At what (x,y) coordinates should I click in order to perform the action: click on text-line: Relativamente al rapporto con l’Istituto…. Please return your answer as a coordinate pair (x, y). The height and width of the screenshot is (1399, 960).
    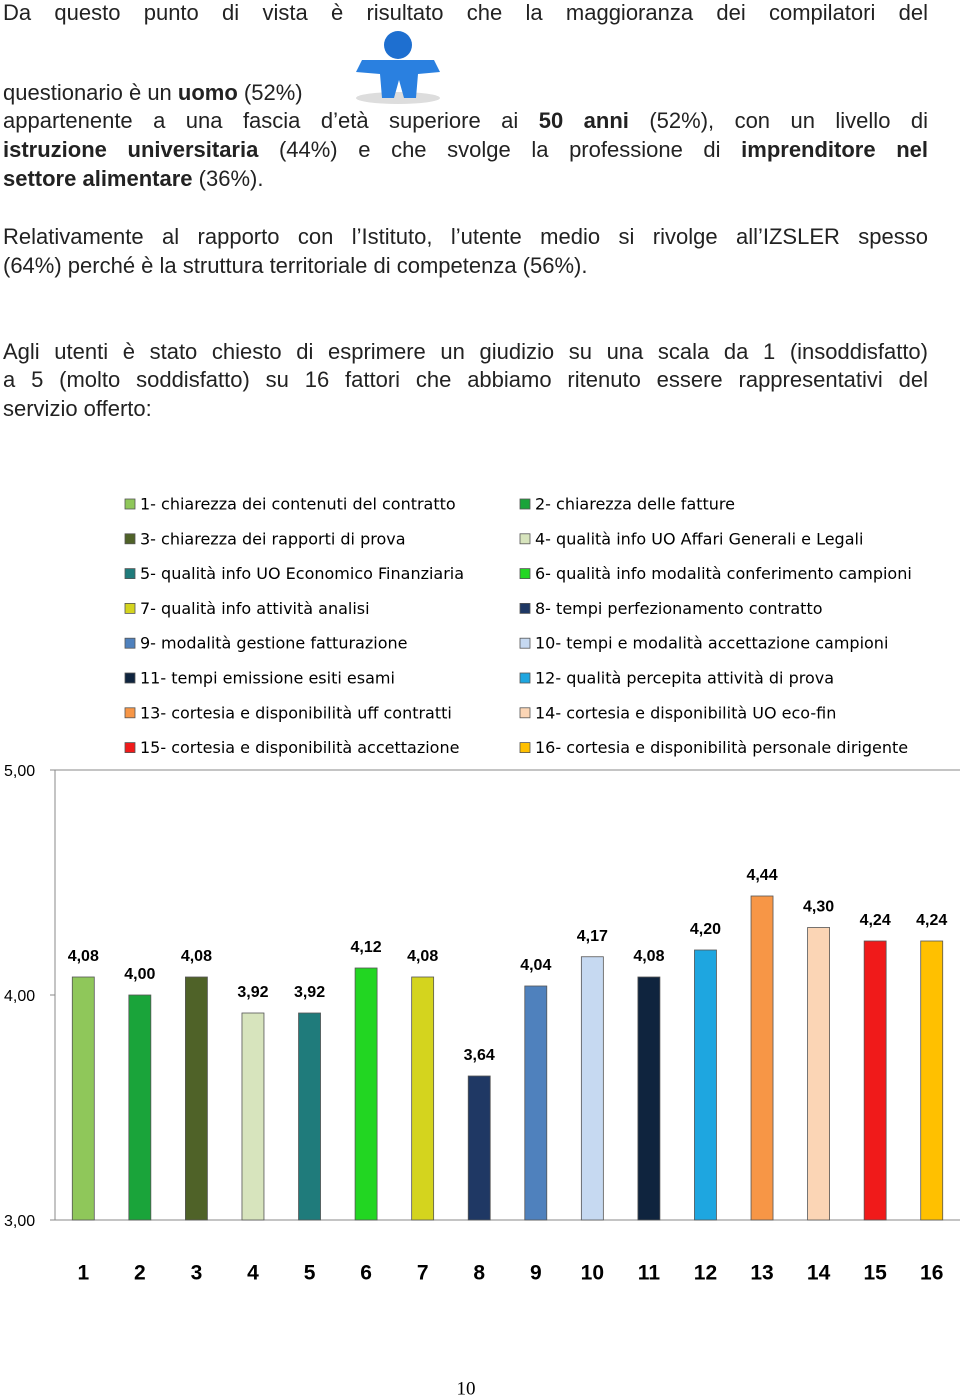
    Looking at the image, I should click on (465, 237).